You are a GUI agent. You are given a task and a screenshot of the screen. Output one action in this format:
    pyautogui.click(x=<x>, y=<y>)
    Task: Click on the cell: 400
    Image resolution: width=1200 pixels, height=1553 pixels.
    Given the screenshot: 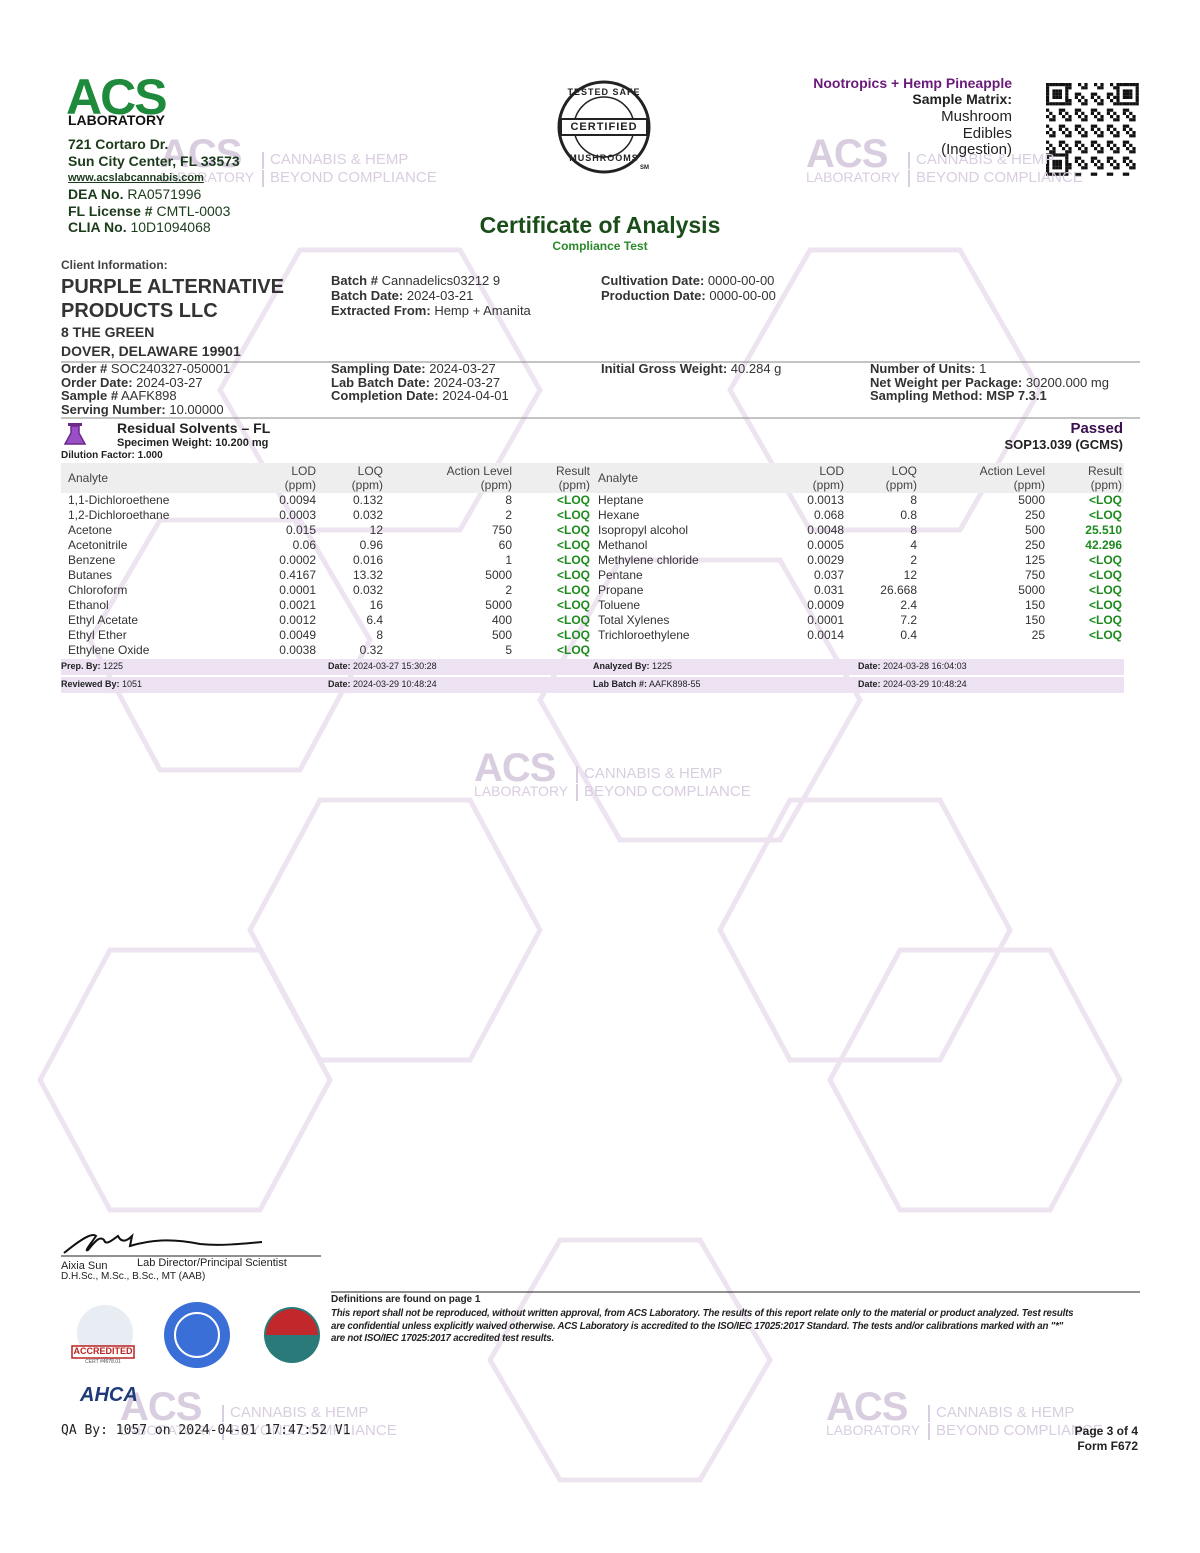 What is the action you would take?
    pyautogui.click(x=501, y=620)
    